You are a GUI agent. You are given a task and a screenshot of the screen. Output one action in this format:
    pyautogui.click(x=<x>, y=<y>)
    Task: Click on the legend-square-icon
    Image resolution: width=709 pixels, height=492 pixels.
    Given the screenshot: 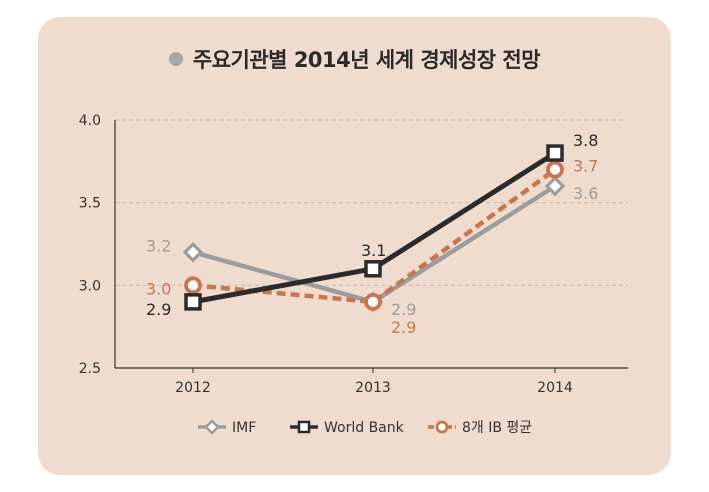 What is the action you would take?
    pyautogui.click(x=304, y=427)
    